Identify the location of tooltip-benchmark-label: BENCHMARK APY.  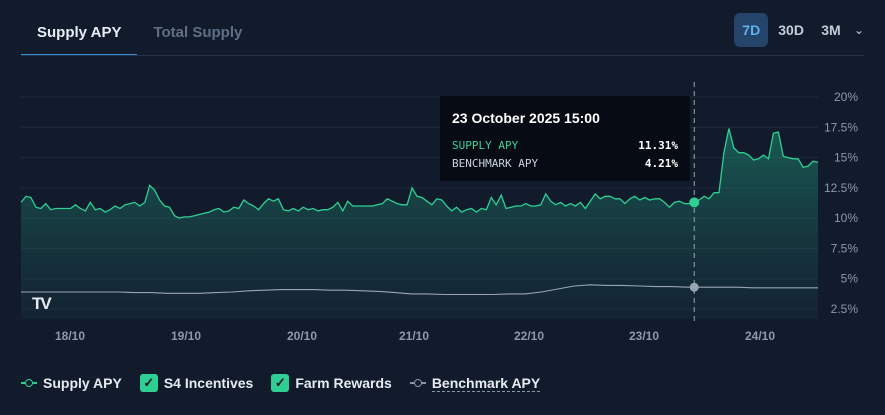
(495, 163).